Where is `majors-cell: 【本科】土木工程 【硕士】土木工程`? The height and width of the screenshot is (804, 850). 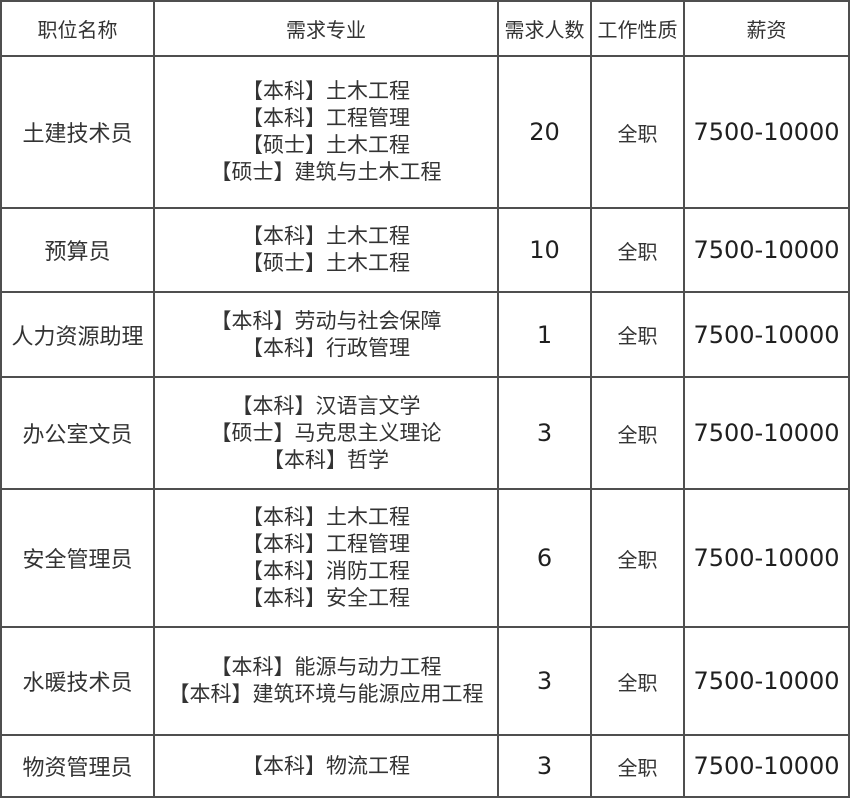
majors-cell: 【本科】土木工程 【硕士】土木工程 is located at coordinates (326, 250).